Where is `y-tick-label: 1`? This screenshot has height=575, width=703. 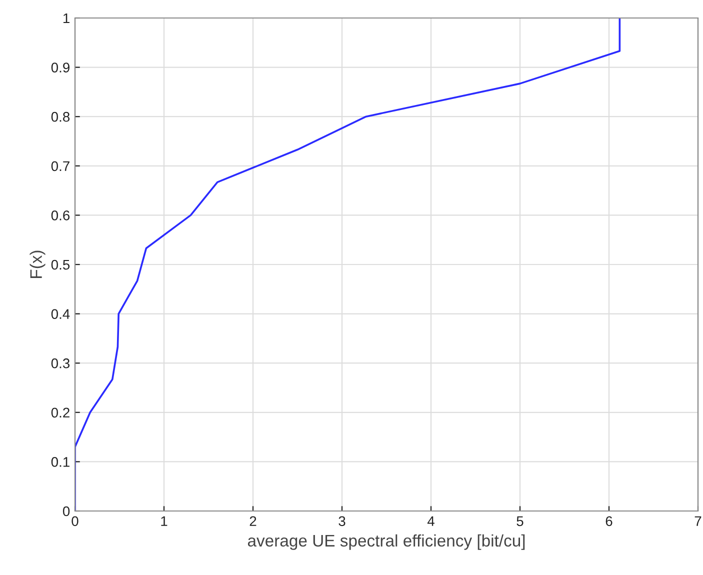
y-tick-label: 1 is located at coordinates (66, 18).